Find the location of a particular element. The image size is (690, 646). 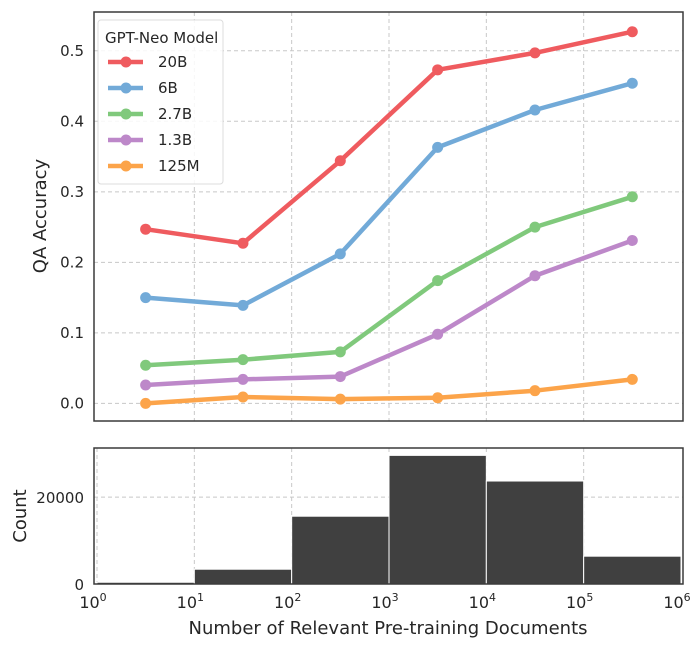

legend-label: 1.3B is located at coordinates (175, 140).